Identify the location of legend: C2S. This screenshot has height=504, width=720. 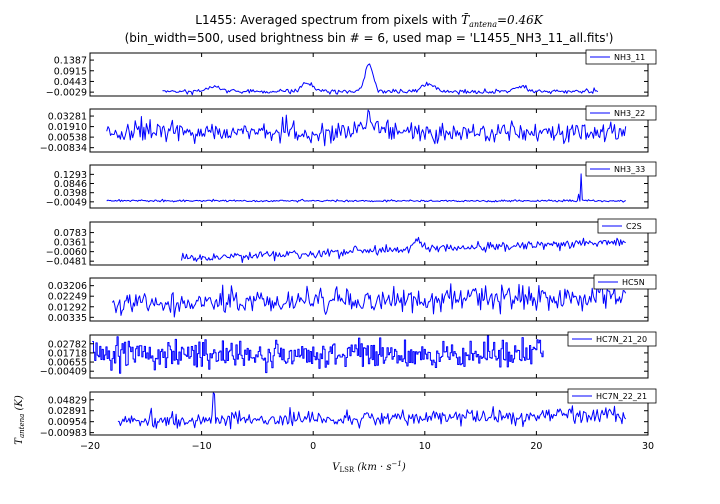
(627, 226).